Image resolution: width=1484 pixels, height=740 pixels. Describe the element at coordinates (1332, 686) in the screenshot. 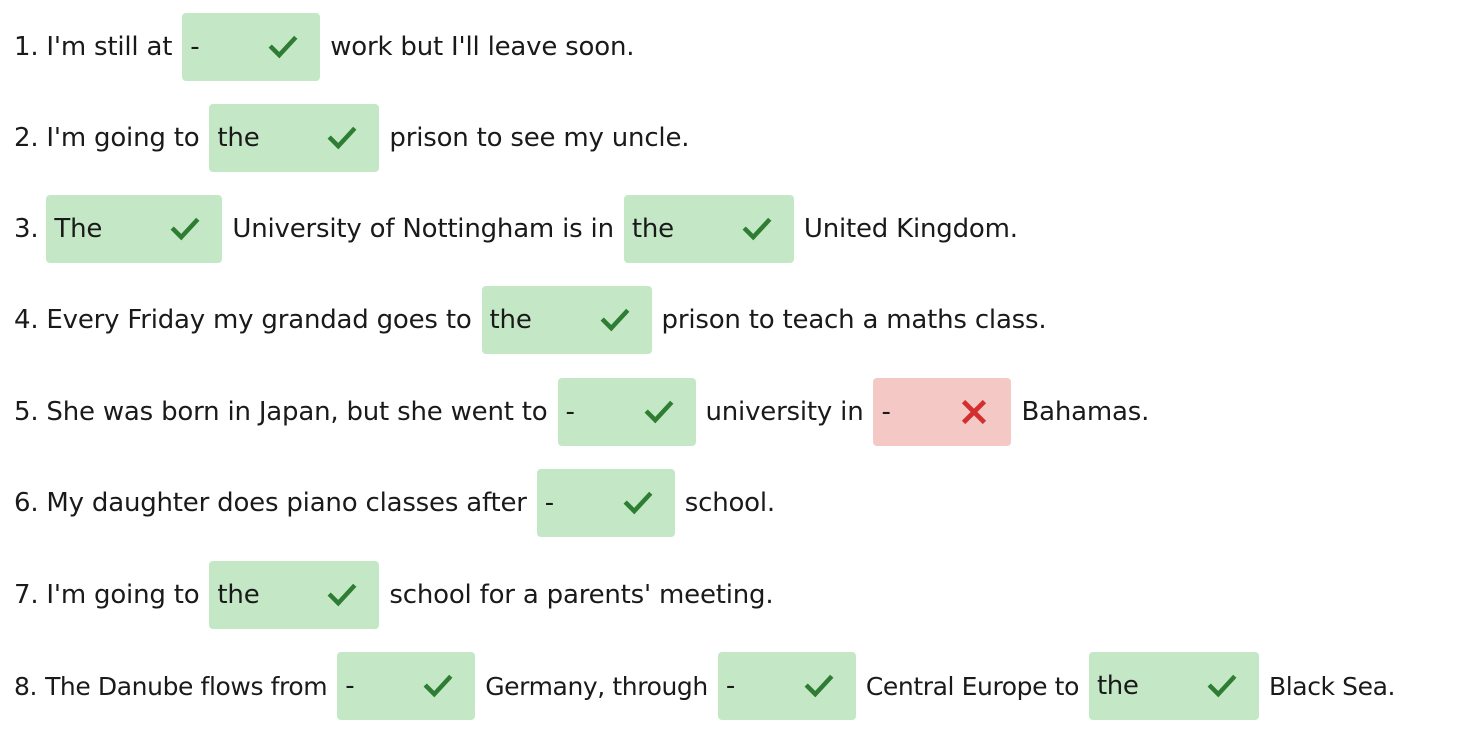

I see `sentence-text: Black Sea.` at that location.